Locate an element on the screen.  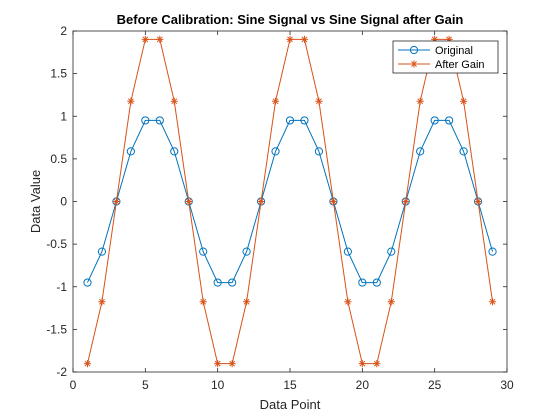
x-tick-label: 25 is located at coordinates (435, 385).